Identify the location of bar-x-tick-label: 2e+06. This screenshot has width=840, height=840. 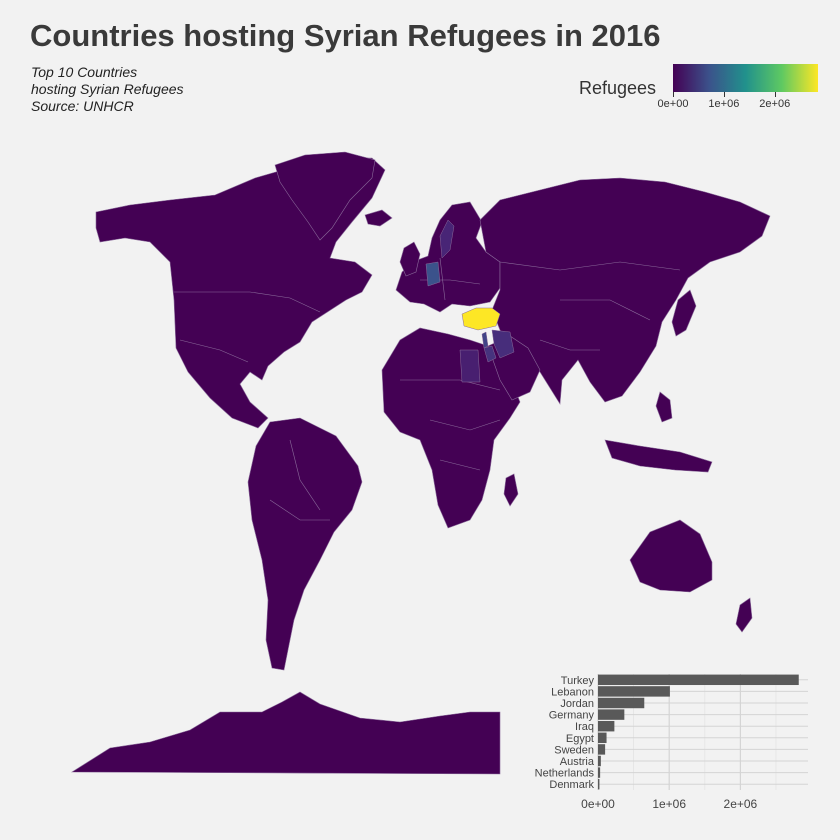
(741, 804).